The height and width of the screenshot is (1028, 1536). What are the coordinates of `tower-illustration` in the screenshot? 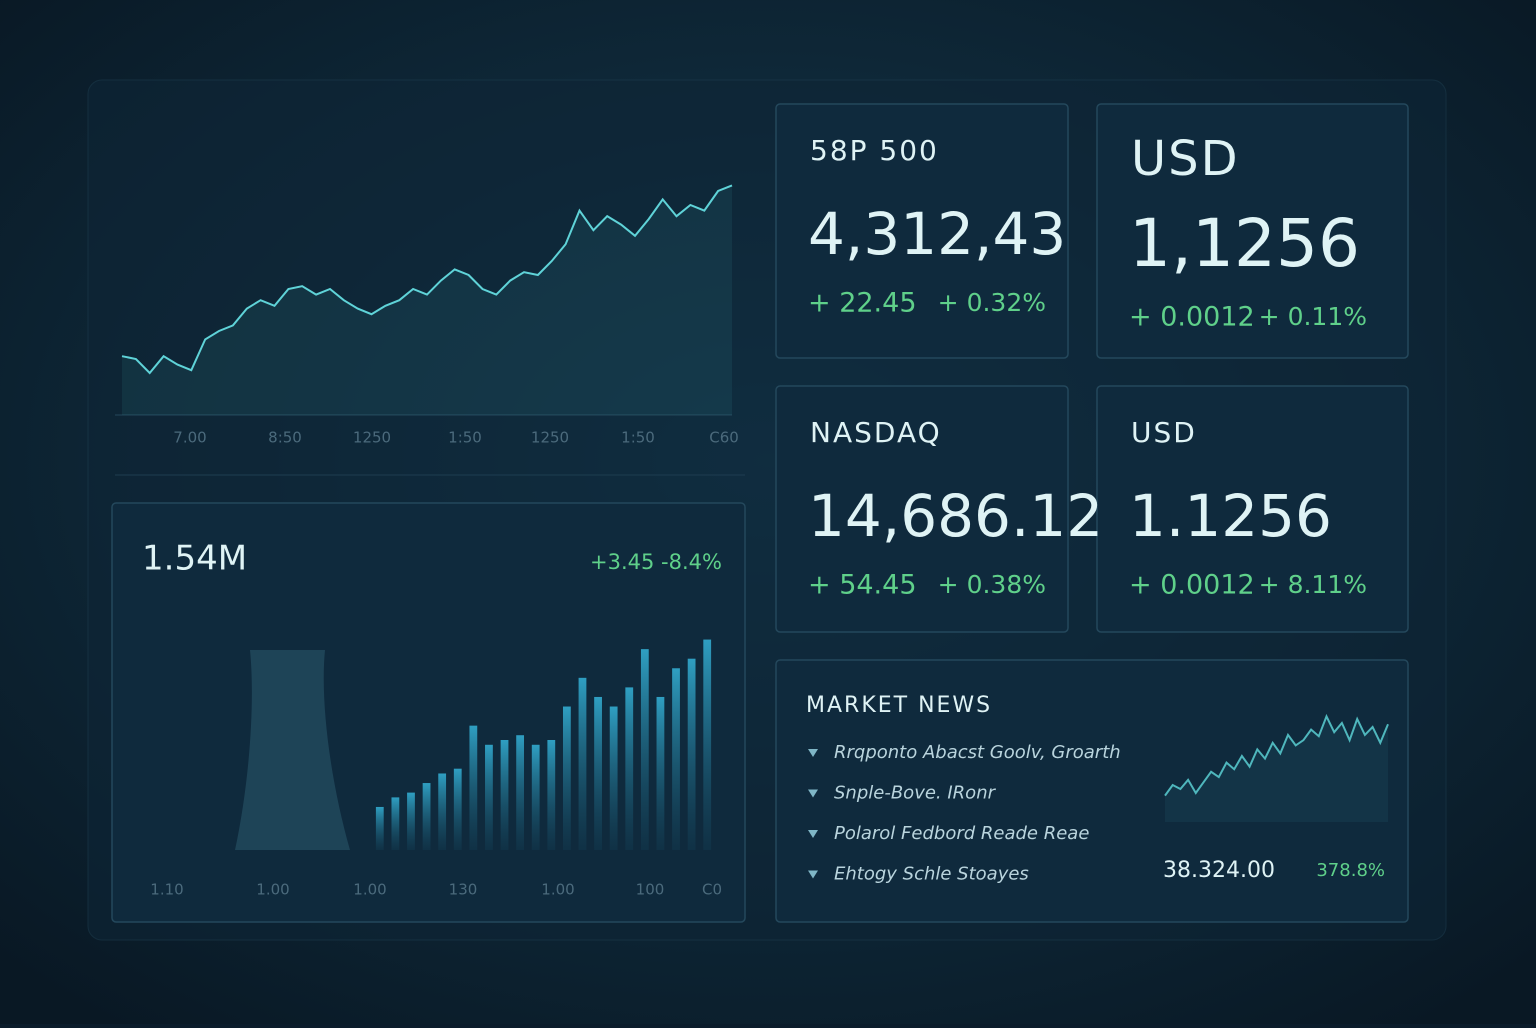 It's located at (292, 750).